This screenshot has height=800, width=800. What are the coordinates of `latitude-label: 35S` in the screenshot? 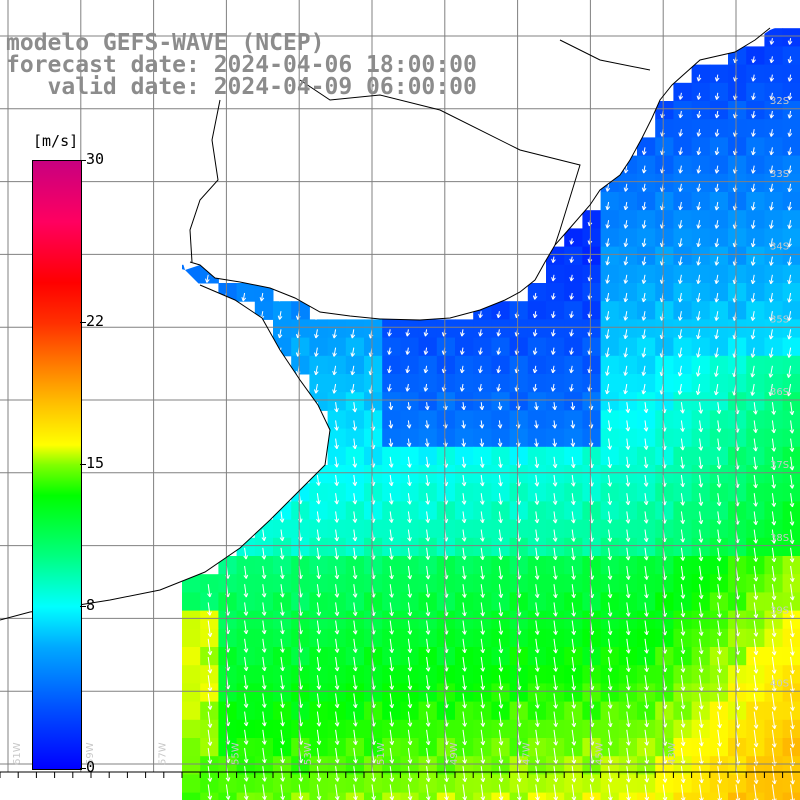 It's located at (779, 319).